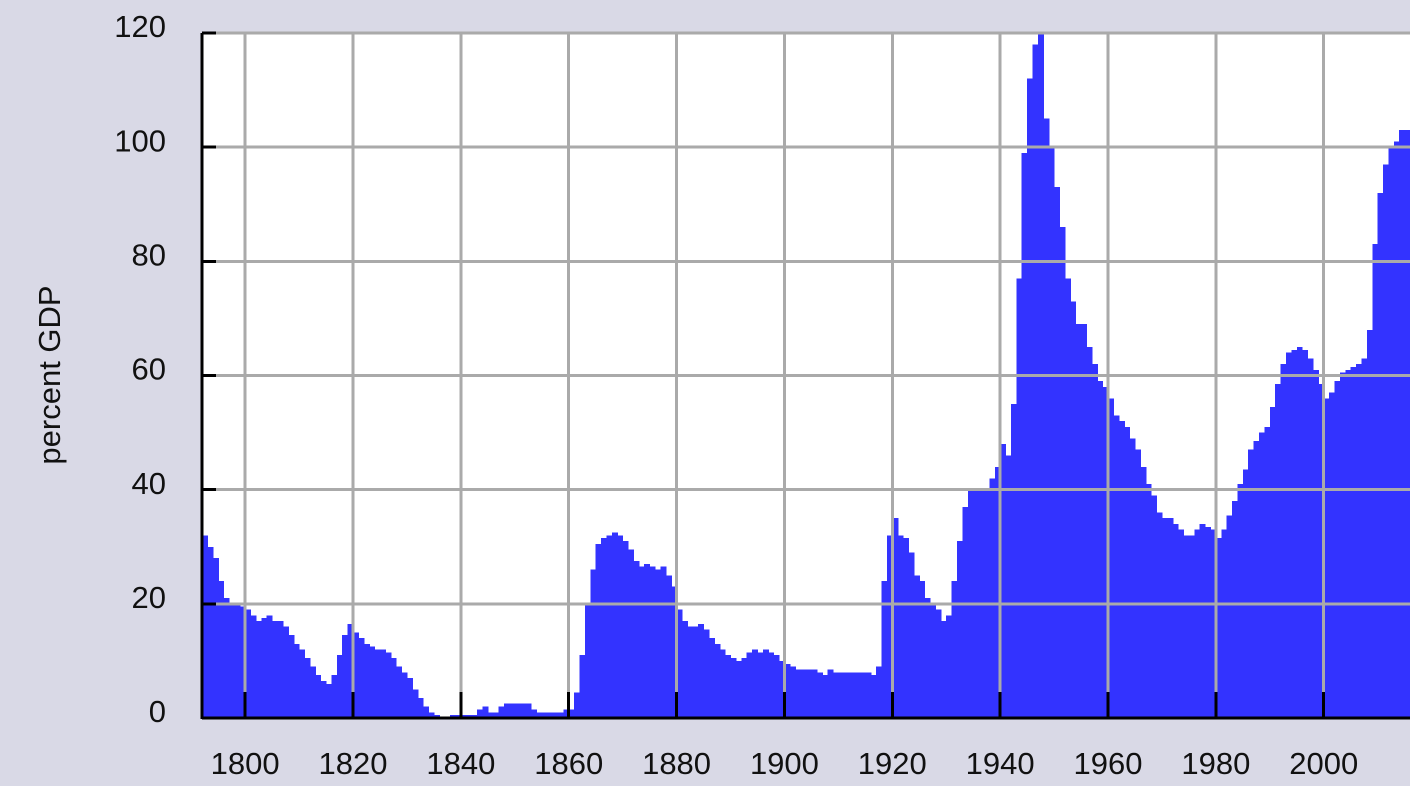 The width and height of the screenshot is (1410, 786). Describe the element at coordinates (149, 597) in the screenshot. I see `y-tick-label: 20` at that location.